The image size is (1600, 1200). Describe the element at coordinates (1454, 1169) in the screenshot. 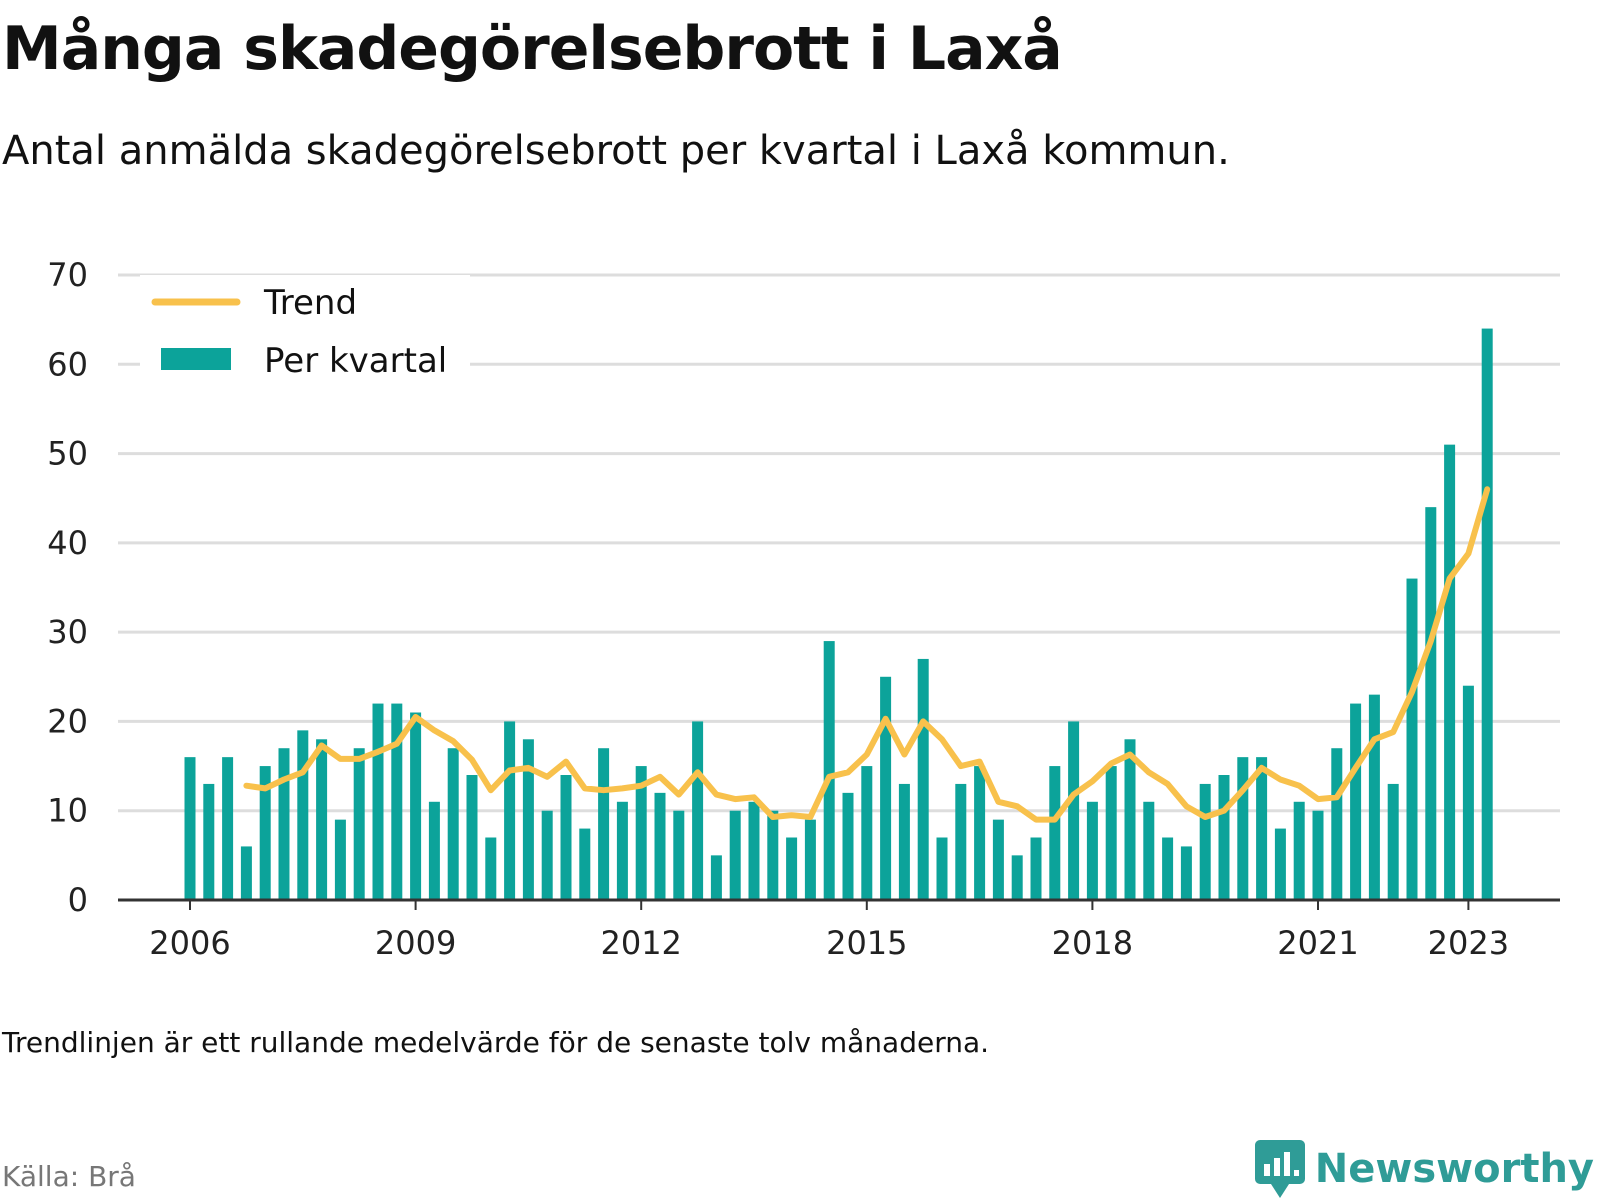

I see `brand-name: Newsworthy` at that location.